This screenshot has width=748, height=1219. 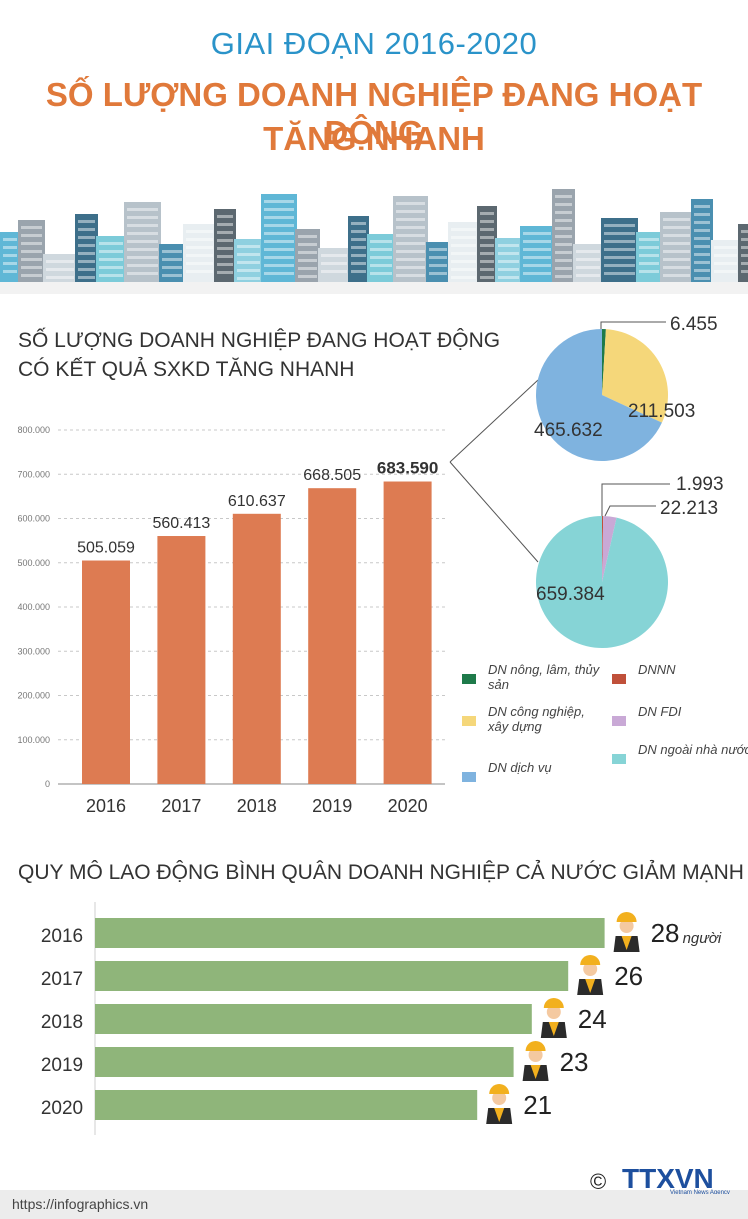 What do you see at coordinates (374, 43) in the screenshot?
I see `header-subtitle: GIAI ĐOẠN 2016-2020` at bounding box center [374, 43].